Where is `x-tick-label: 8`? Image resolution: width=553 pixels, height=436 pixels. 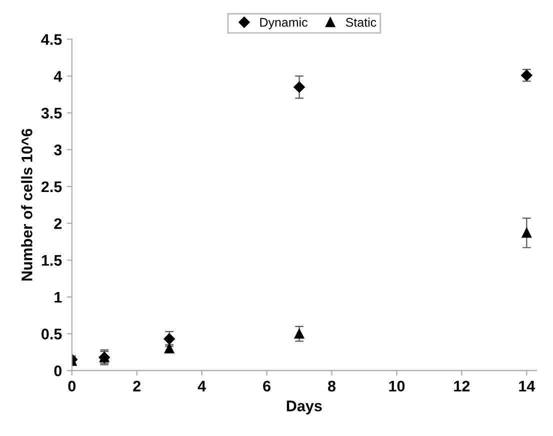
x-tick-label: 8 is located at coordinates (332, 386).